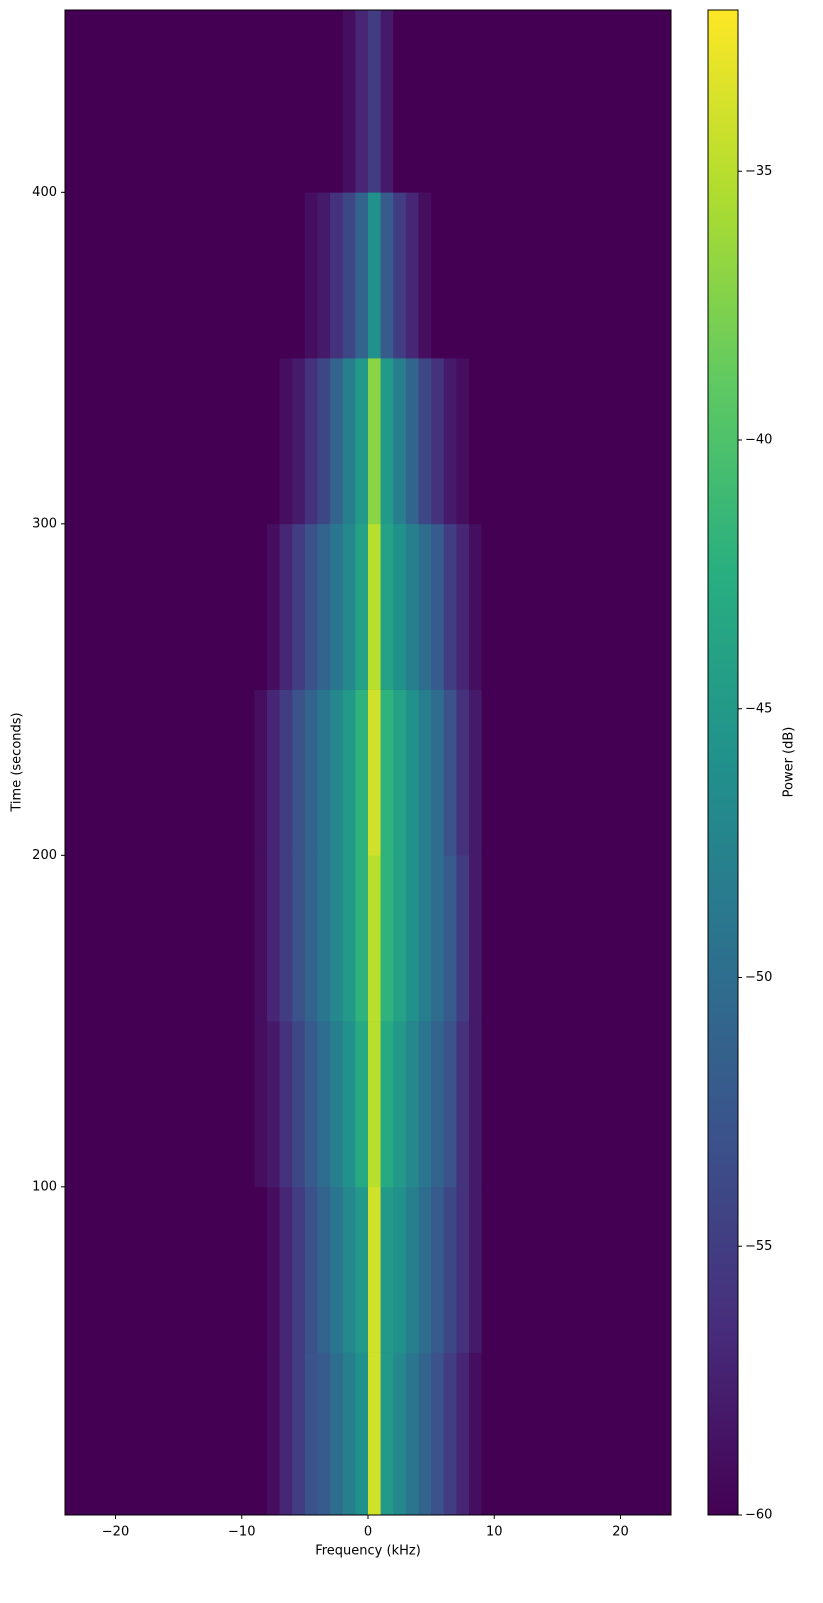 The image size is (823, 1603). I want to click on colorbar-tick-label: −40, so click(758, 440).